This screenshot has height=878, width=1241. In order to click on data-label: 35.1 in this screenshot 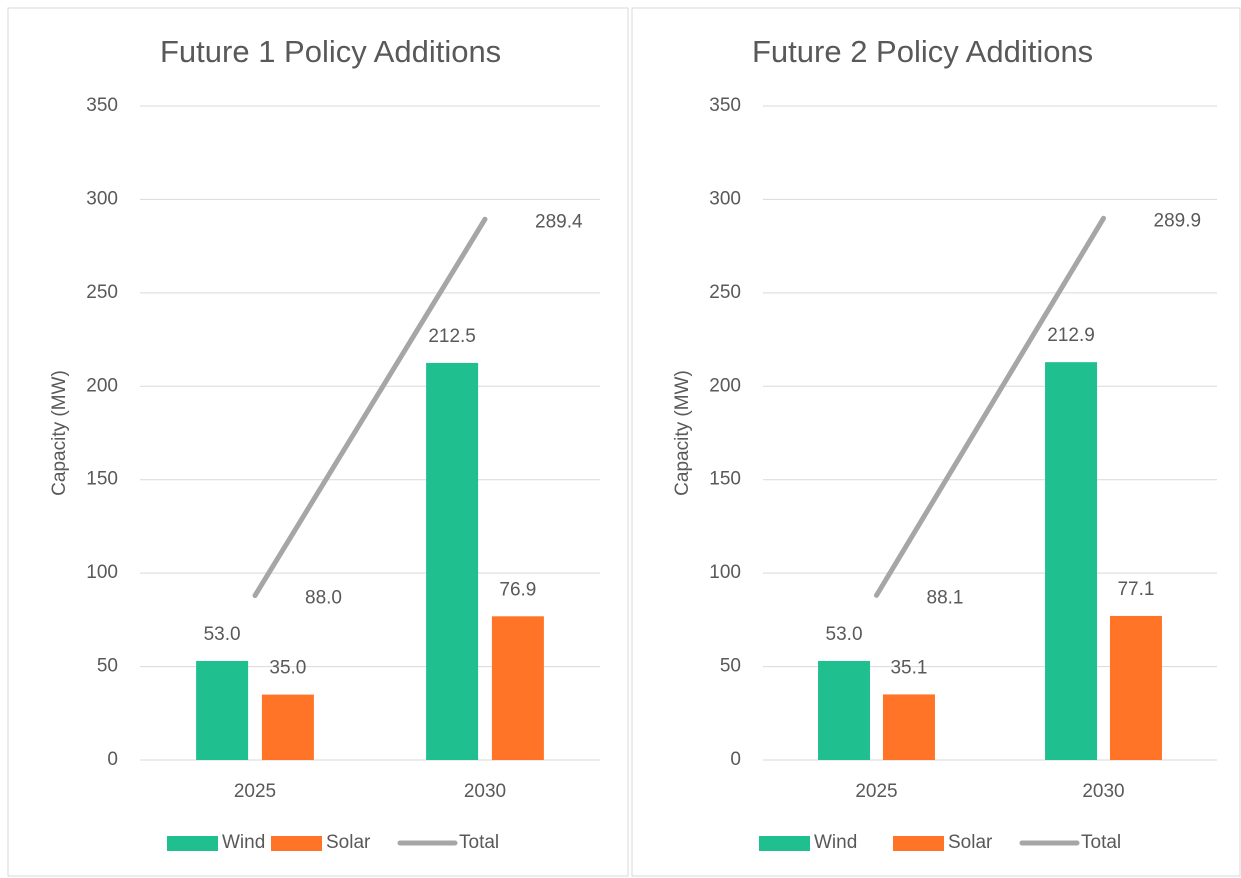, I will do `click(908, 667)`.